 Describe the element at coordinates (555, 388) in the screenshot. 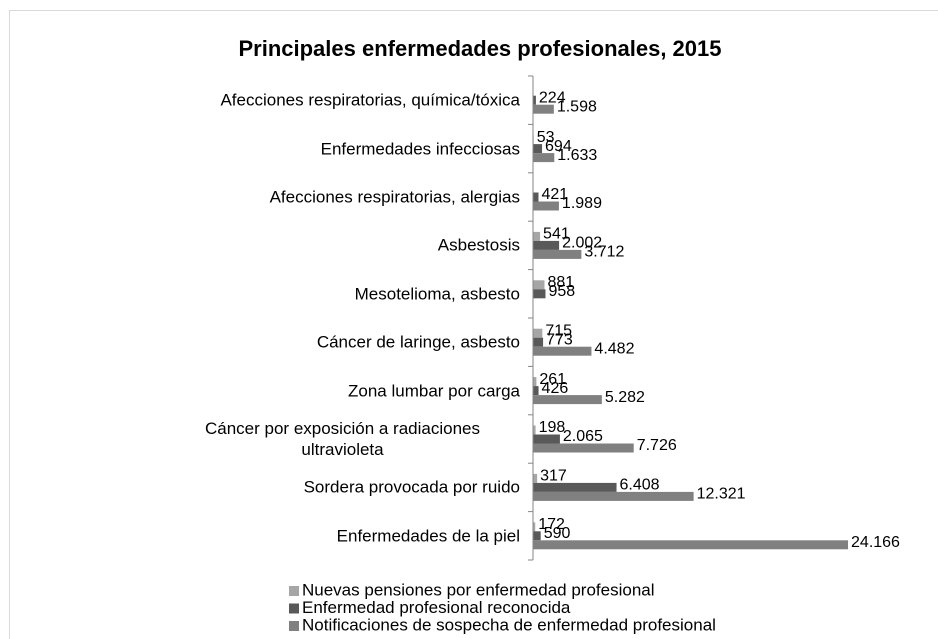

I see `data-label: 426` at that location.